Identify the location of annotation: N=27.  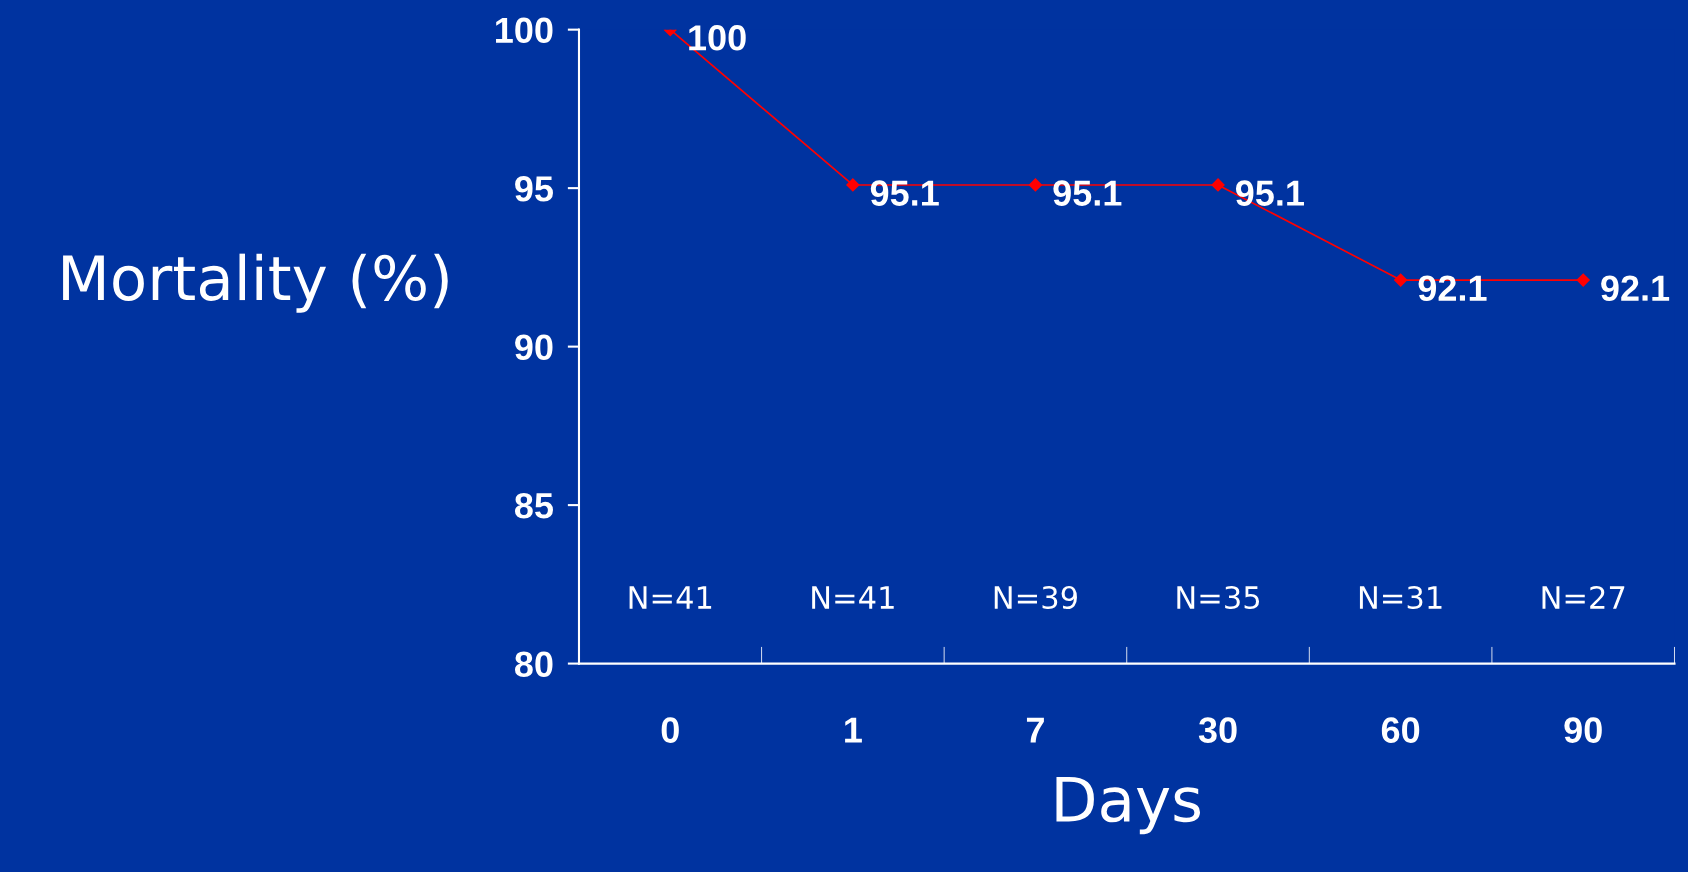
(1583, 597).